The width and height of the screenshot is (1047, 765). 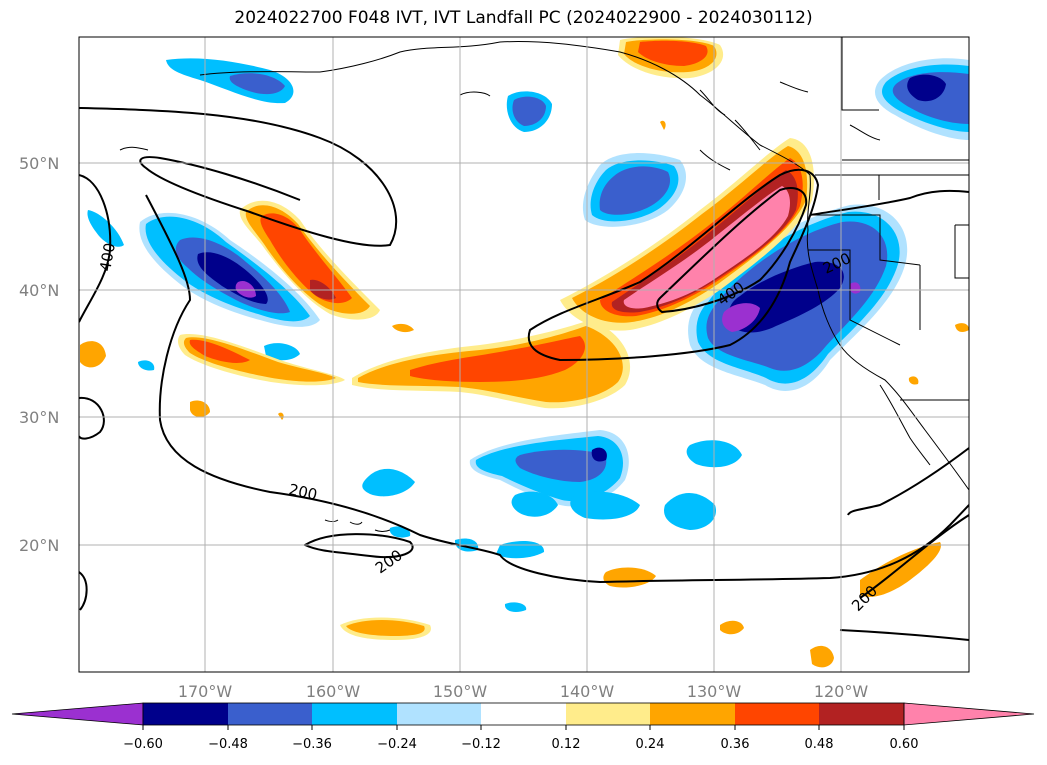 I want to click on colorbar-tick-6: 0.12, so click(x=566, y=744).